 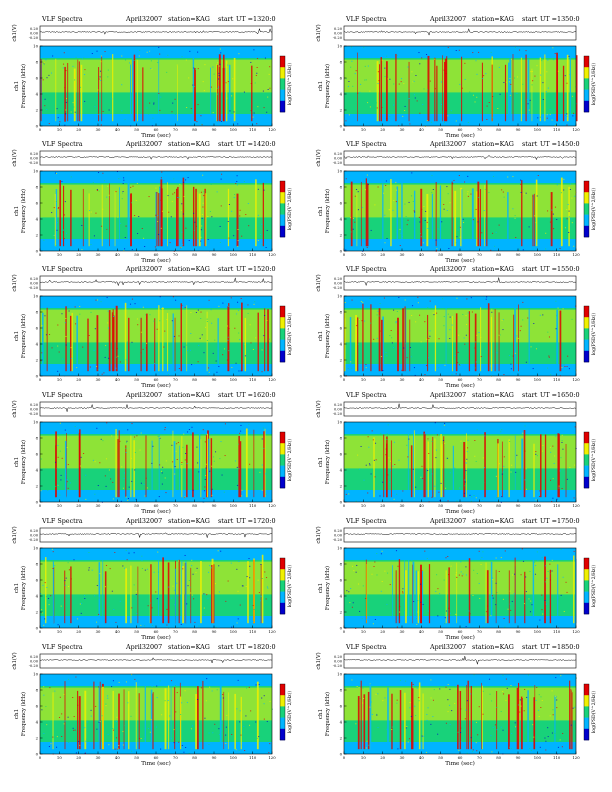 What do you see at coordinates (35, 296) in the screenshot?
I see `y-tick-label: 10` at bounding box center [35, 296].